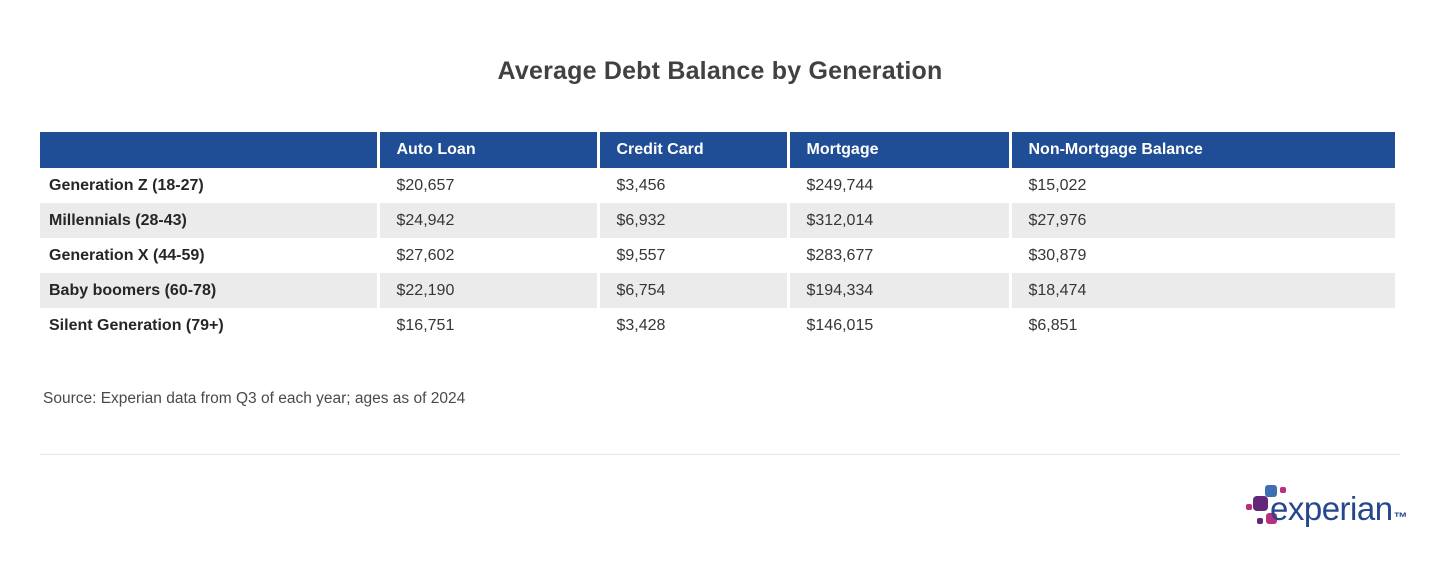  I want to click on cell-credit-card: $9,557, so click(692, 255).